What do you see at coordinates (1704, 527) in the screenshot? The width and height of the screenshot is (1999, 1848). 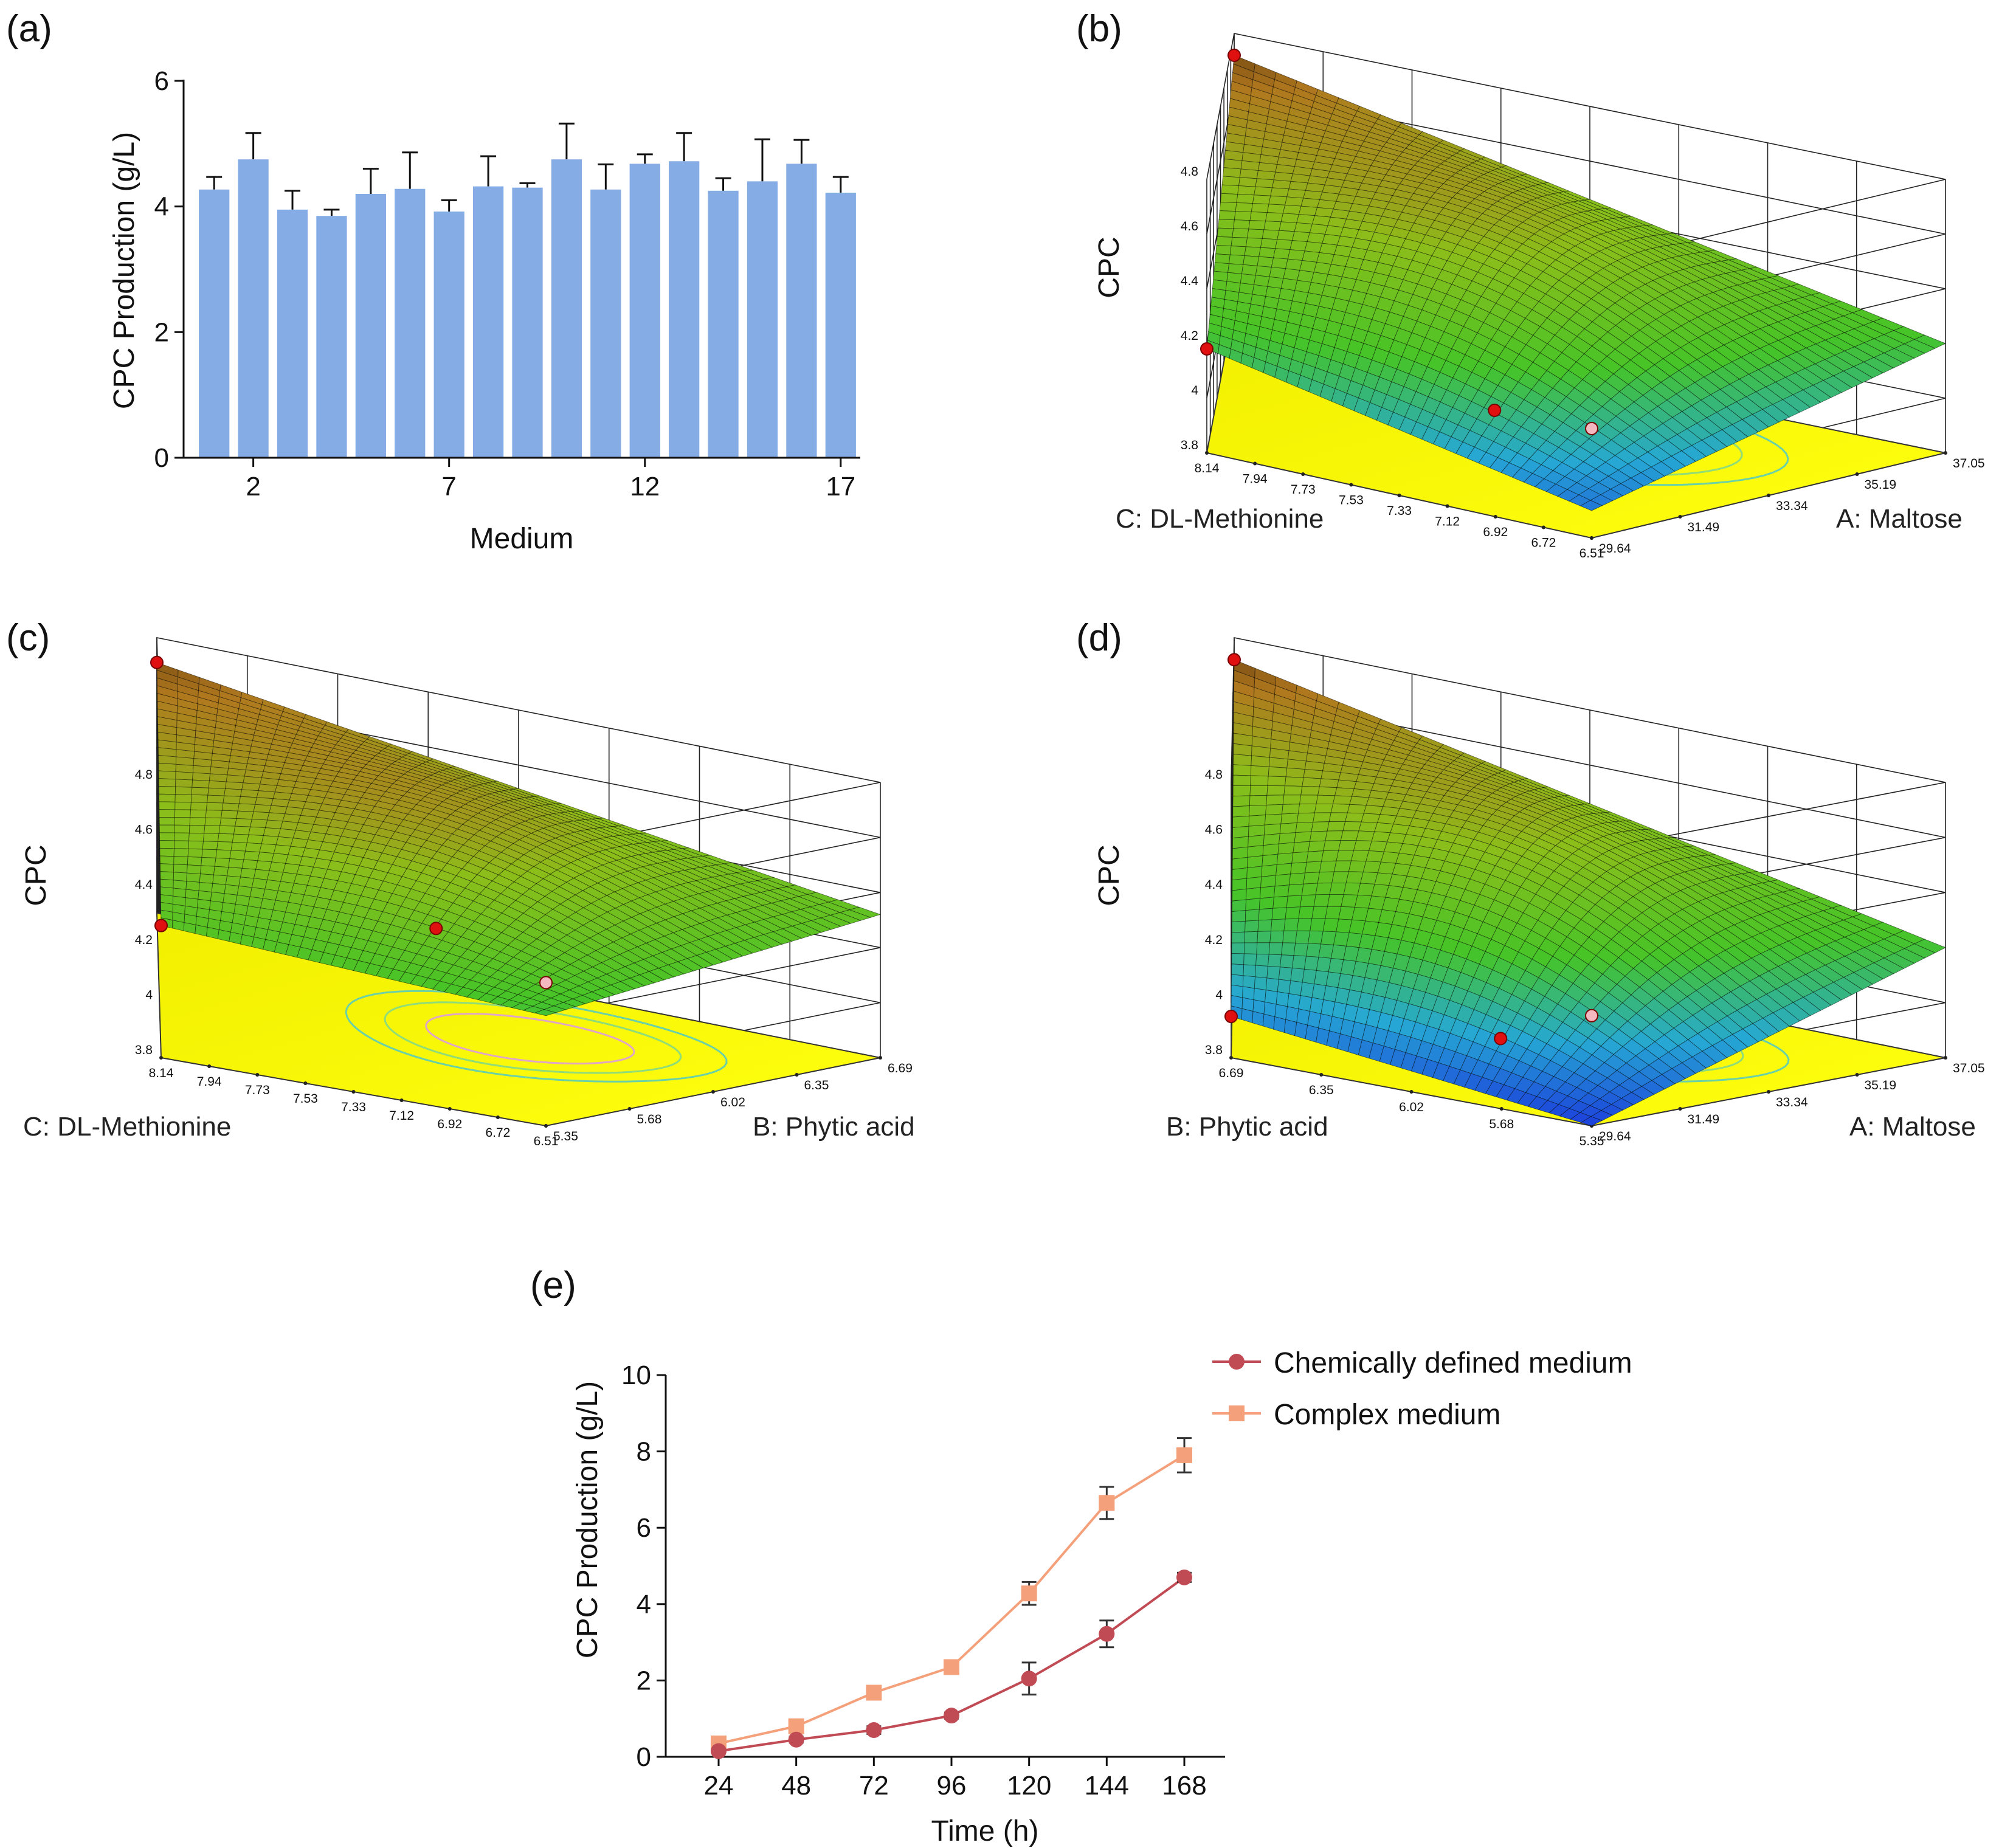 I see `right-axis-tick-label: 31.49` at bounding box center [1704, 527].